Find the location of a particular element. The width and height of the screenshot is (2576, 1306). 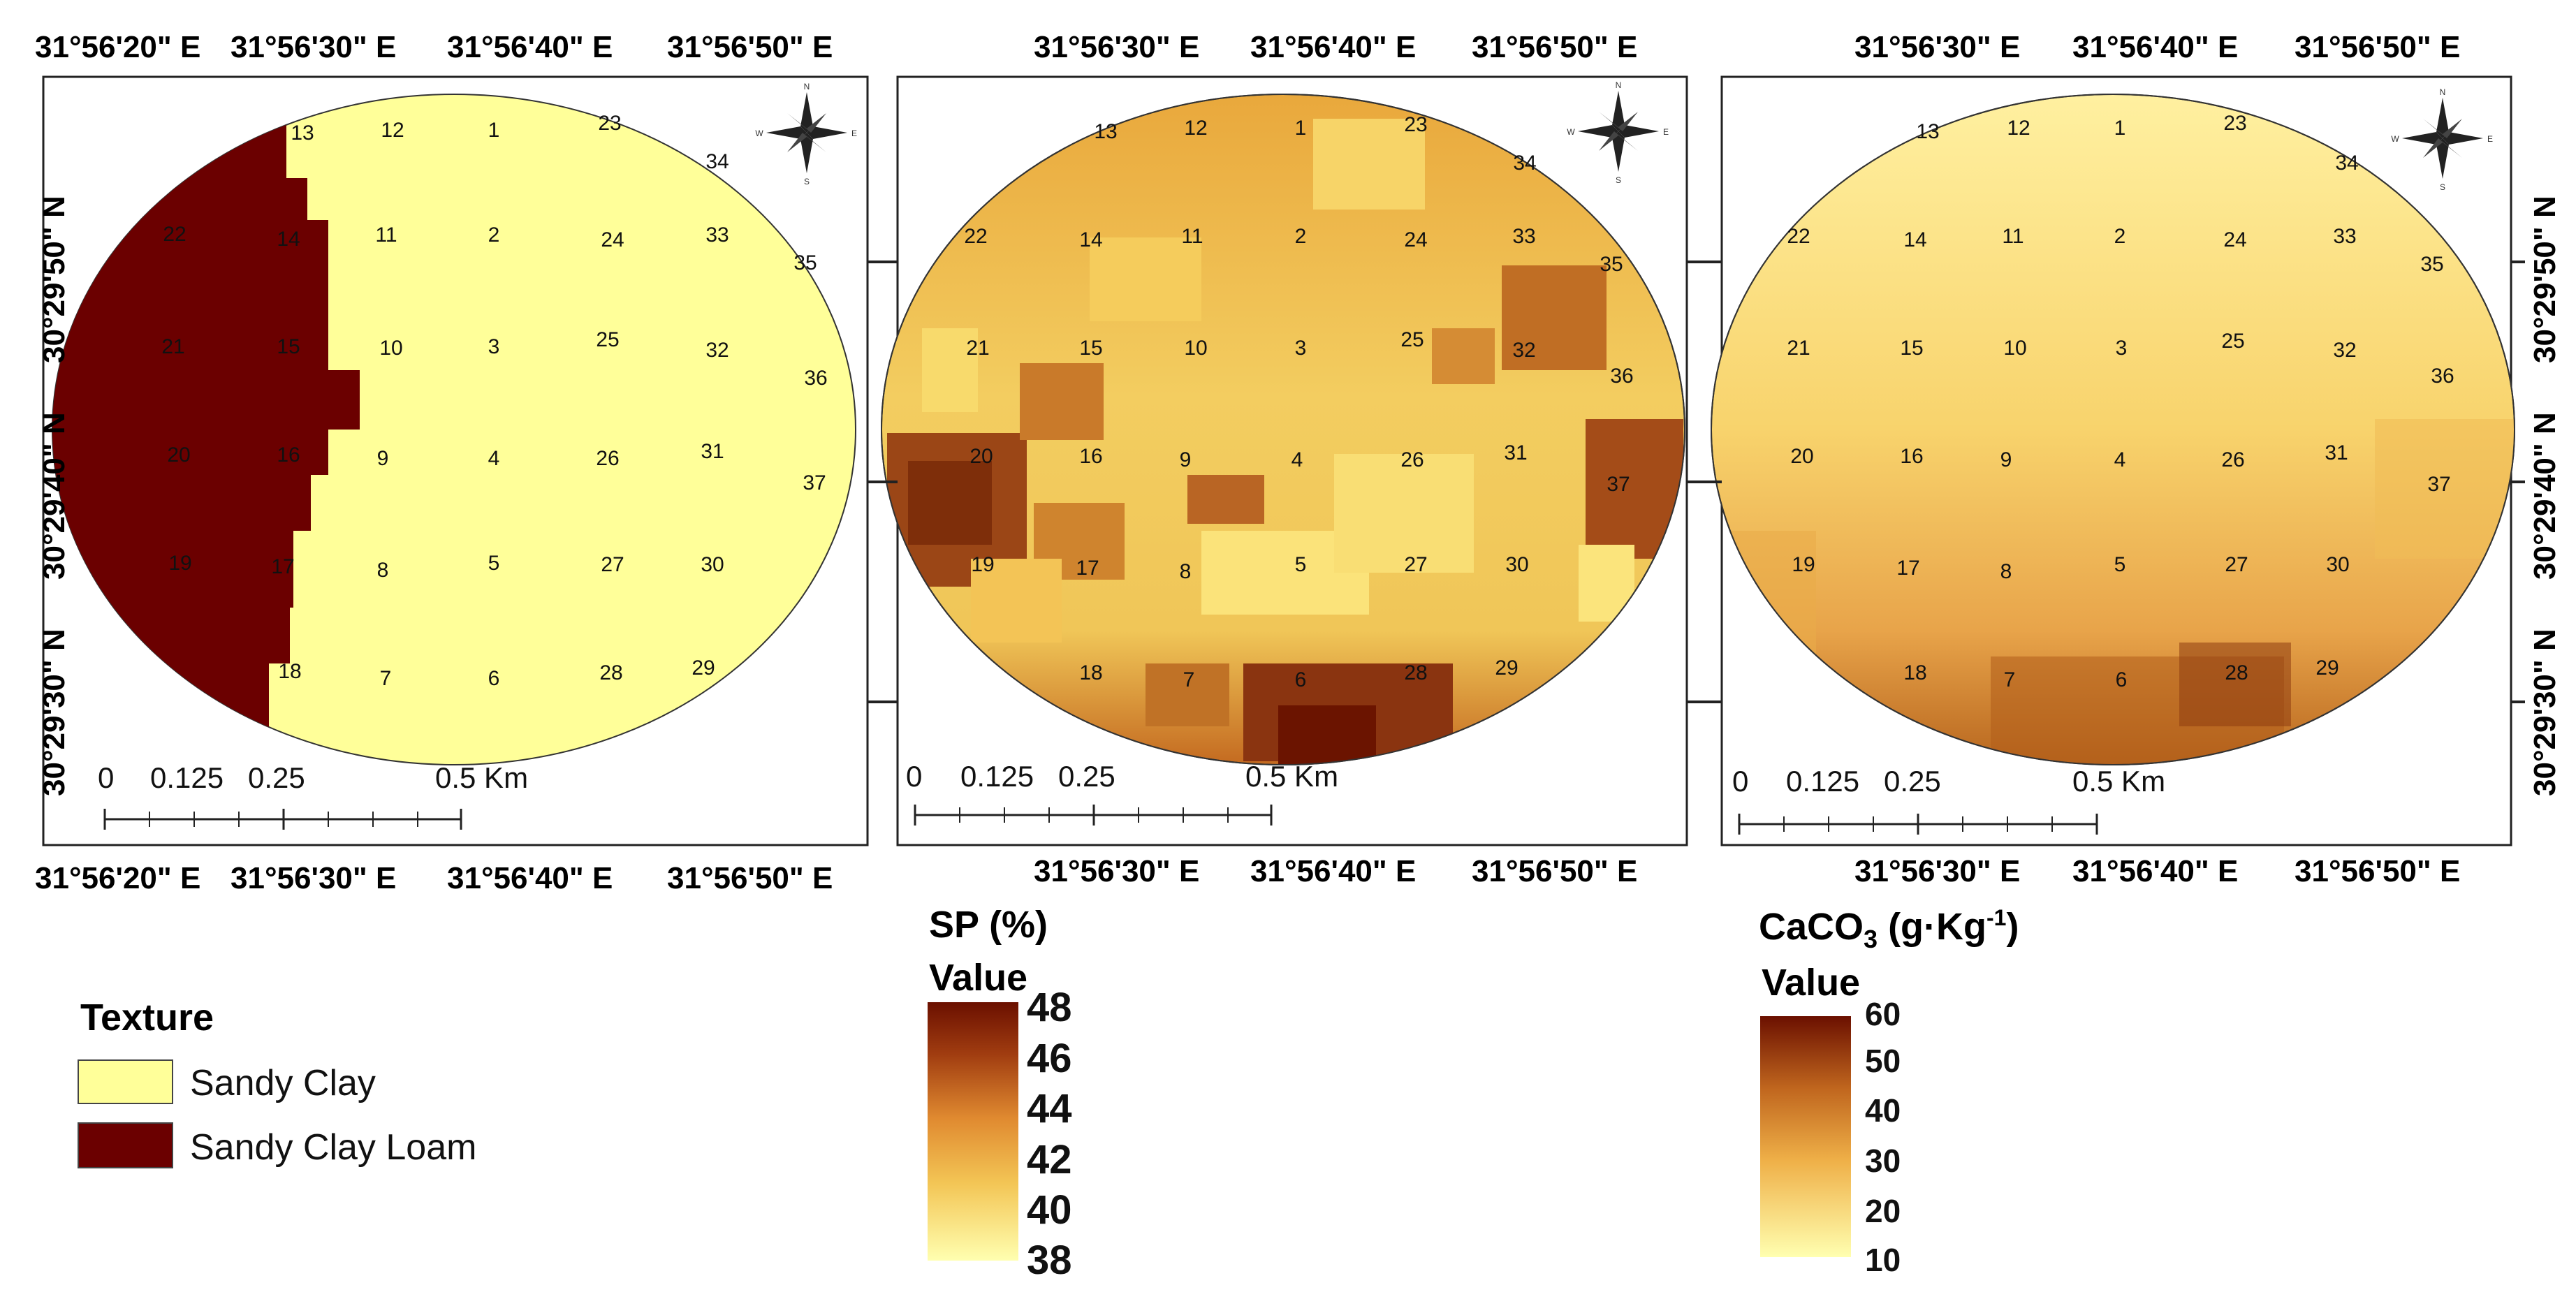

legend-item-label: Sandy Clay is located at coordinates (283, 1083).